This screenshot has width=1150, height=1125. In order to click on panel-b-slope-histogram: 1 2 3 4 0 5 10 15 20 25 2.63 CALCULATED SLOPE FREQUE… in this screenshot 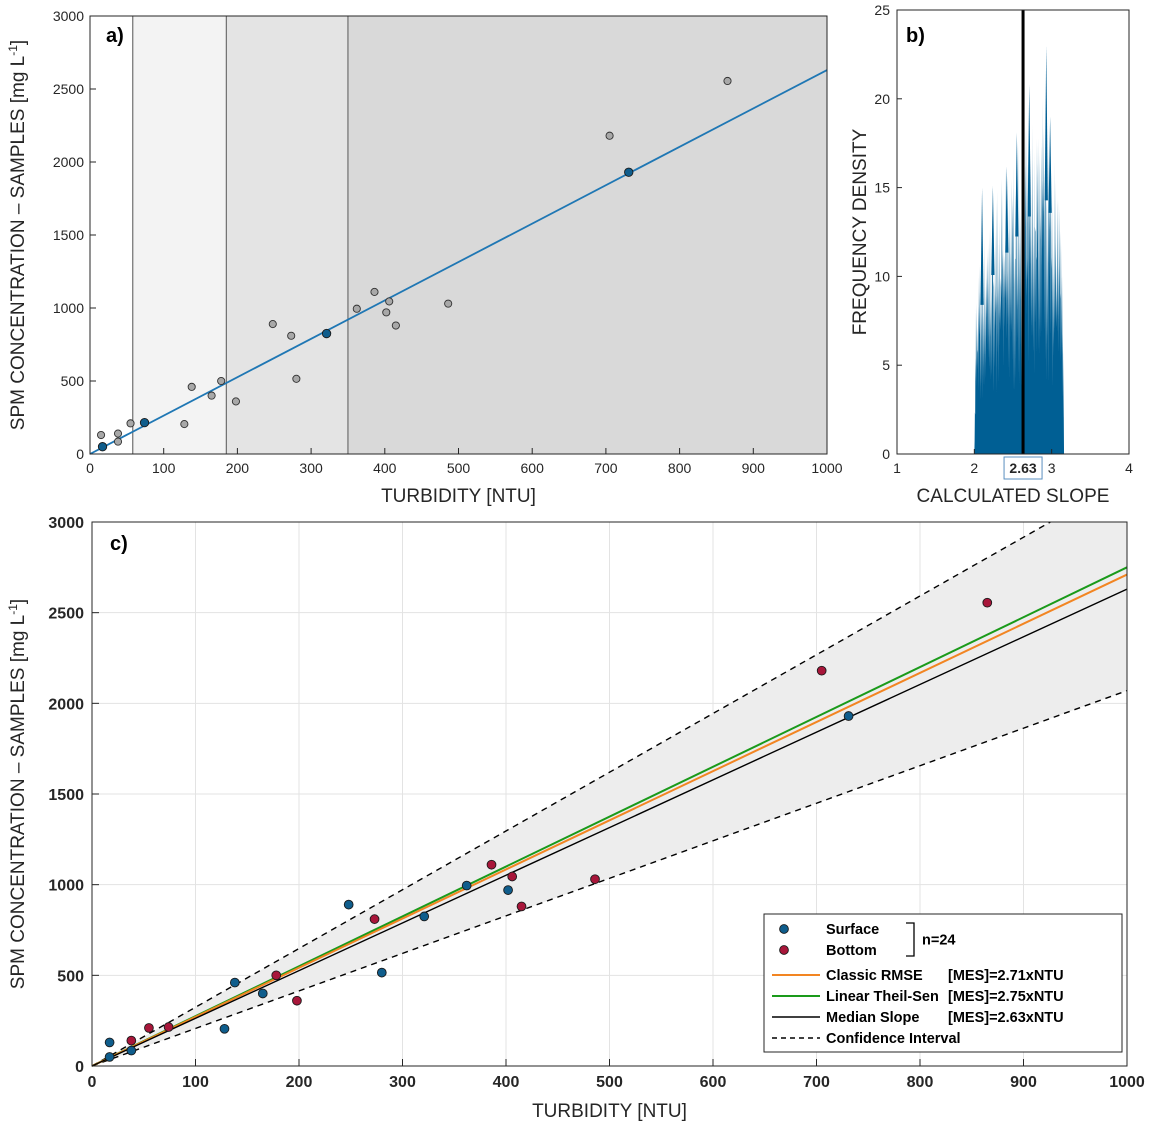, I will do `click(991, 254)`.